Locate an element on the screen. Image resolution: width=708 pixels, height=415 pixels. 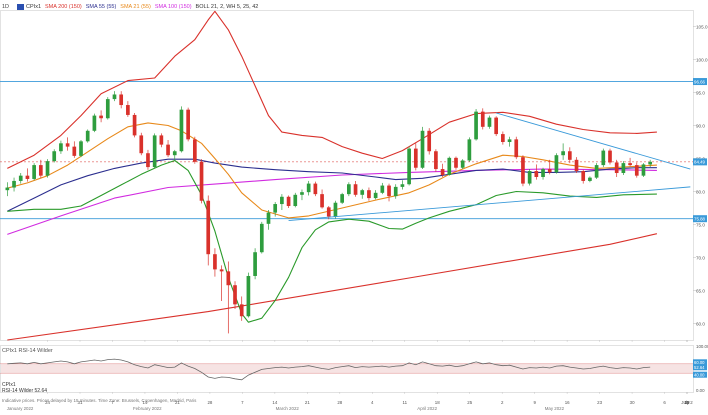
x-tick-label: 21 is located at coordinates (177, 402).